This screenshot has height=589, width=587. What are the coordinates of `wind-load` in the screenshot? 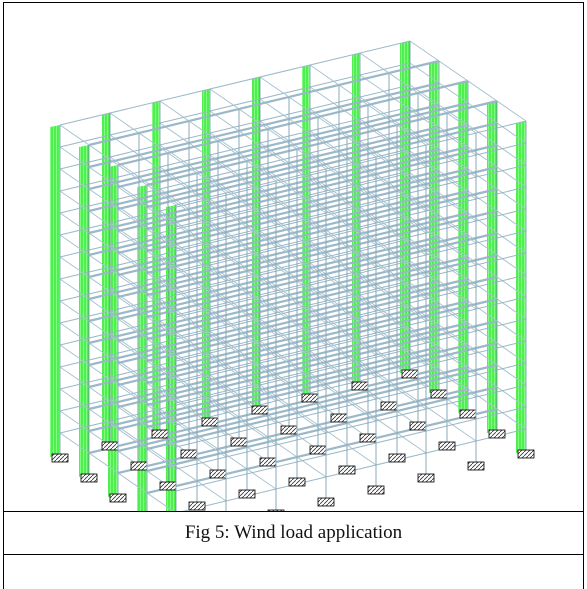 It's located at (55, 291).